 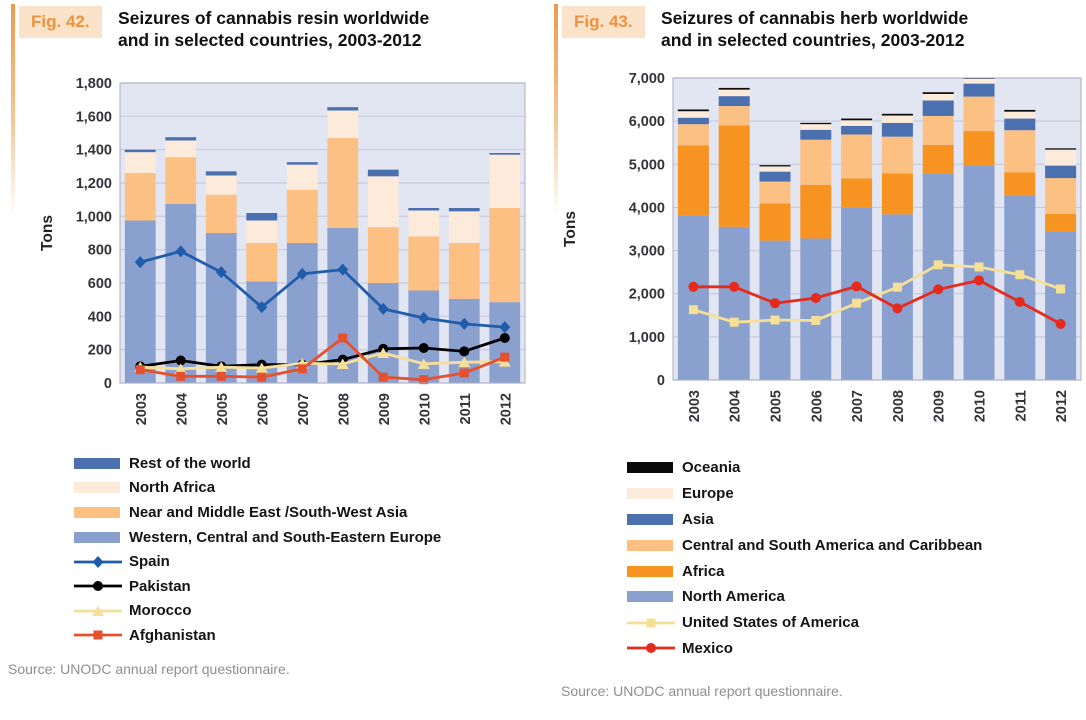 What do you see at coordinates (257, 635) in the screenshot?
I see `legend-item: Afghanistan` at bounding box center [257, 635].